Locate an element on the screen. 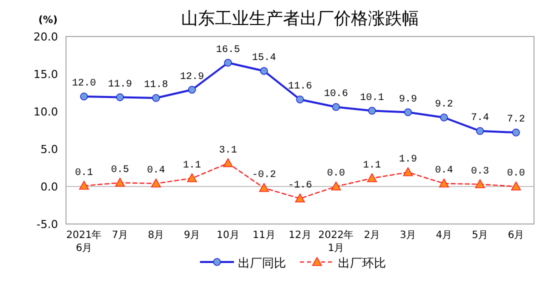 The height and width of the screenshot is (291, 554). legend-label: 出厂同比 is located at coordinates (262, 263).